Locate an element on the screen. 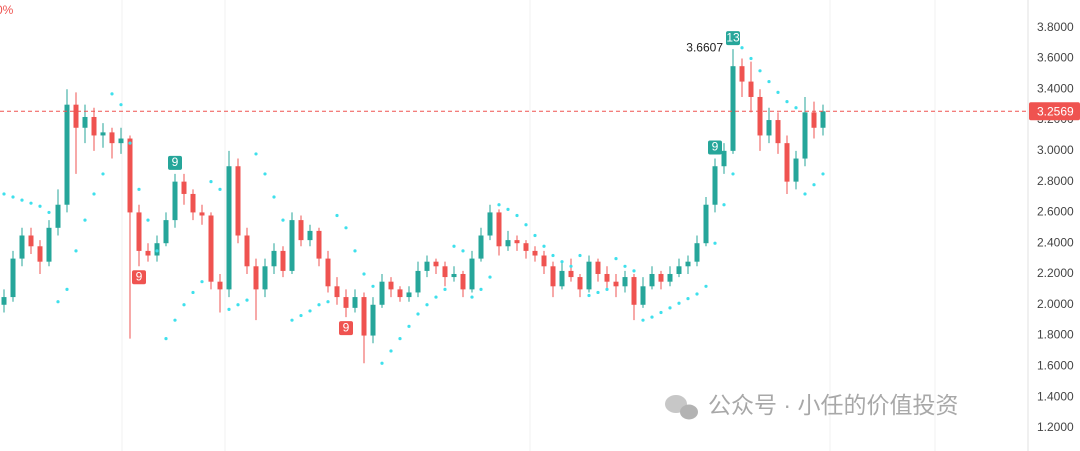 Image resolution: width=1080 pixels, height=451 pixels. last-price-label: 3.2569 is located at coordinates (1055, 111).